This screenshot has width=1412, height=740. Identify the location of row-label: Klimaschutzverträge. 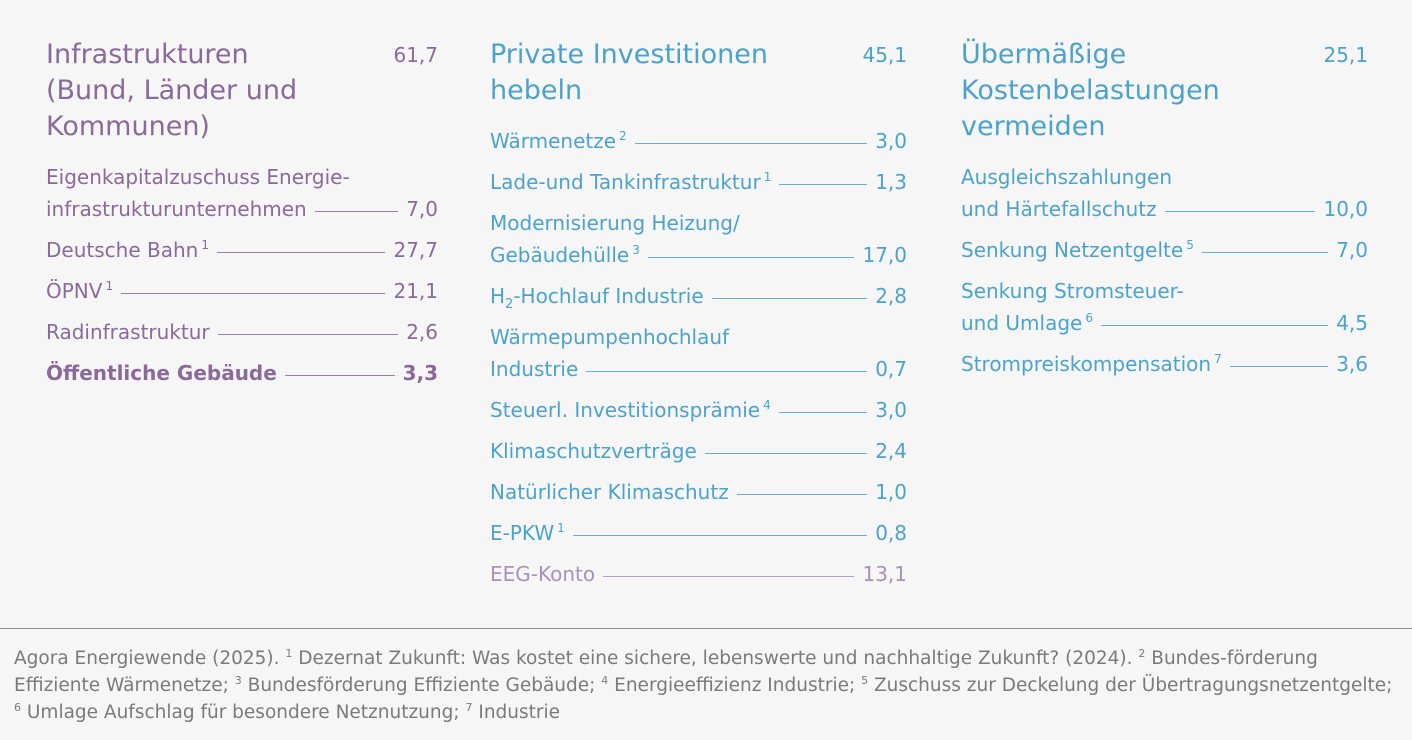
(593, 451).